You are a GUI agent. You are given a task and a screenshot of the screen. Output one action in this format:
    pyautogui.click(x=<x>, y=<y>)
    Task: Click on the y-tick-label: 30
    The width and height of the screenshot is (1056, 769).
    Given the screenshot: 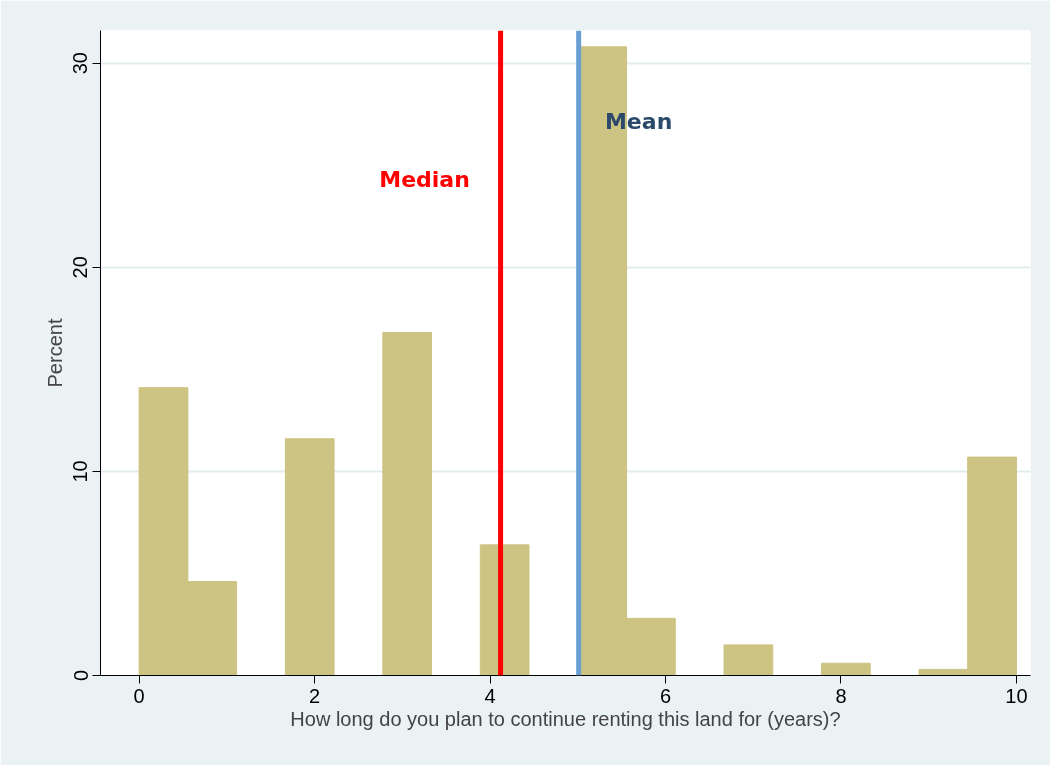 What is the action you would take?
    pyautogui.click(x=80, y=63)
    